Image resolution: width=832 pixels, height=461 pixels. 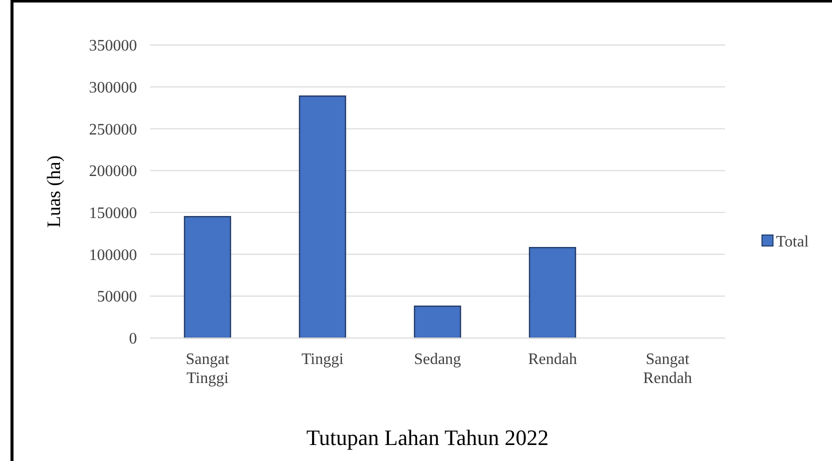 I want to click on x-tick-label: Sangat Tinggi, so click(x=208, y=369).